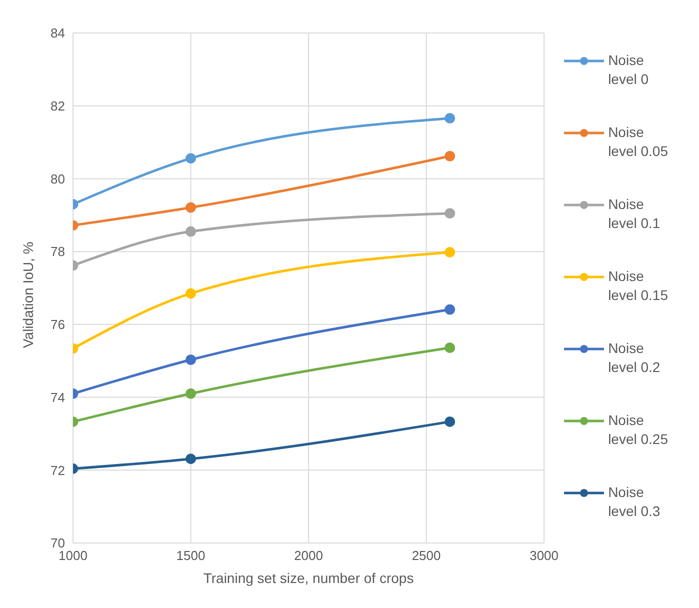 This screenshot has width=699, height=608. What do you see at coordinates (308, 578) in the screenshot?
I see `x-axis-title: Training set size, number of crops` at bounding box center [308, 578].